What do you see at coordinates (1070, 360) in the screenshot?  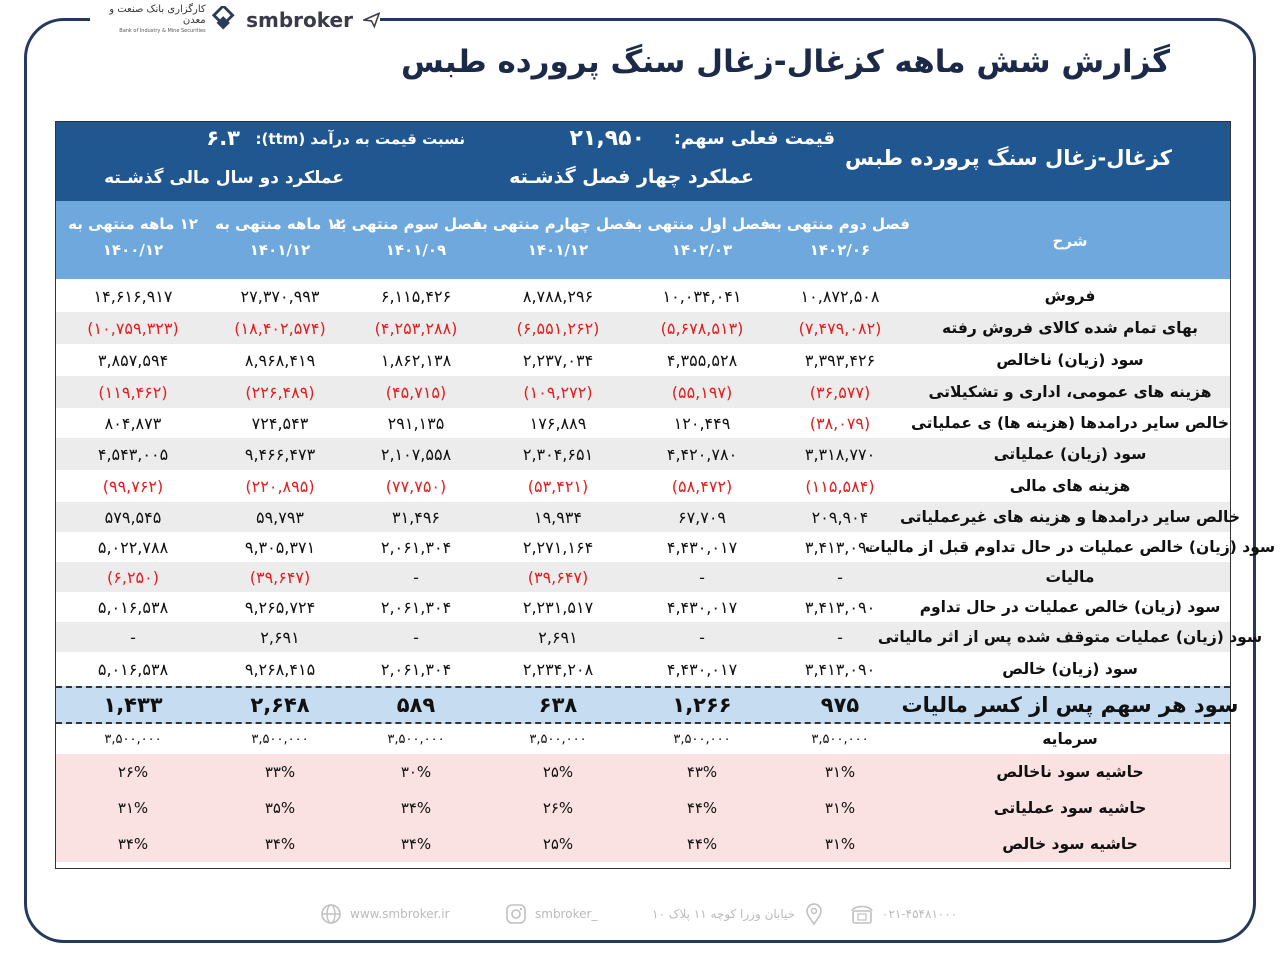 I see `row-label: سود (زیان) ناخالص` at bounding box center [1070, 360].